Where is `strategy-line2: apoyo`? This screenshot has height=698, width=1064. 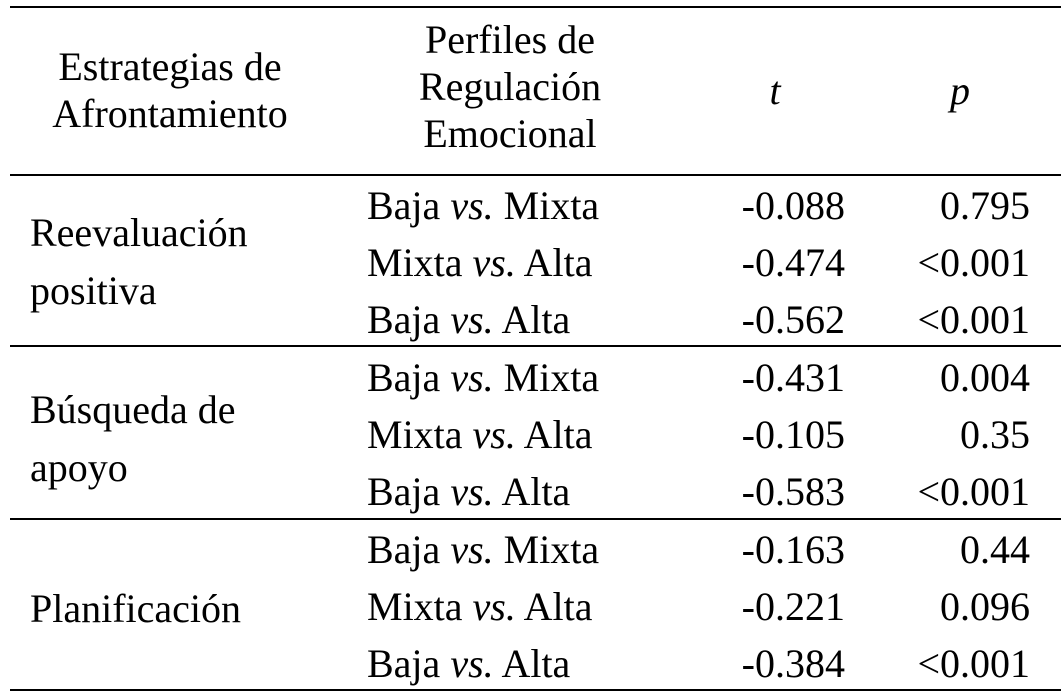 strategy-line2: apoyo is located at coordinates (79, 467).